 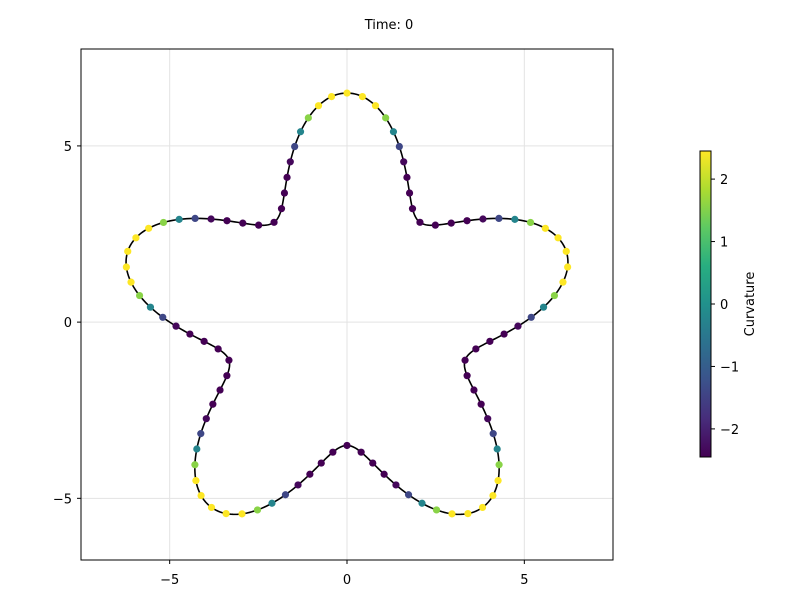 What do you see at coordinates (68, 147) in the screenshot?
I see `y-tick-label: 5` at bounding box center [68, 147].